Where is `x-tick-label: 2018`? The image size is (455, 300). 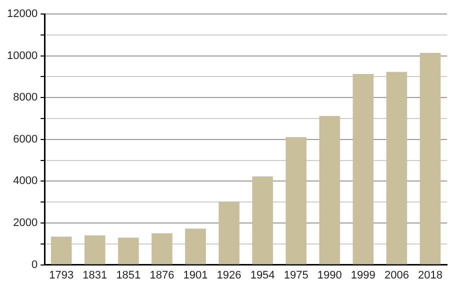 x-tick-label: 2018 is located at coordinates (430, 275).